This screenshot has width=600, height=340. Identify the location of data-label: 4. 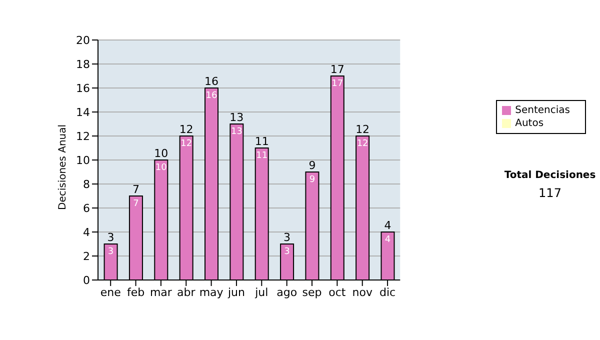
(387, 240).